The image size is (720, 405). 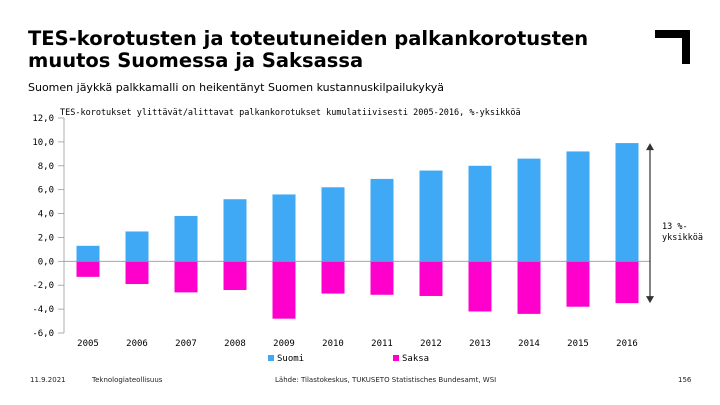 What do you see at coordinates (186, 344) in the screenshot?
I see `x-tick-label: 2007` at bounding box center [186, 344].